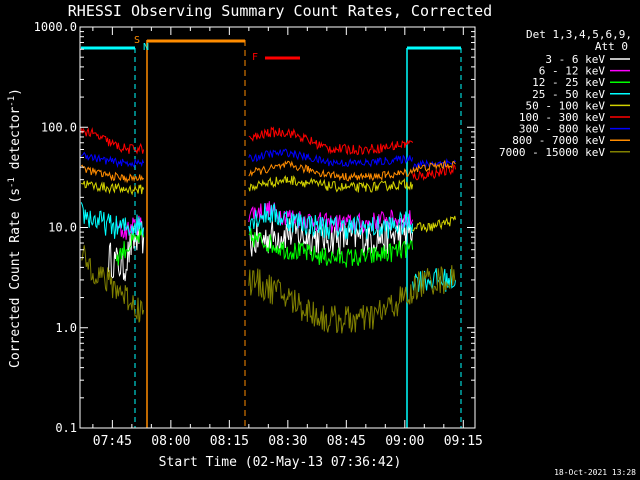 The height and width of the screenshot is (480, 640). What do you see at coordinates (59, 127) in the screenshot?
I see `y-tick-label: 100.0` at bounding box center [59, 127].